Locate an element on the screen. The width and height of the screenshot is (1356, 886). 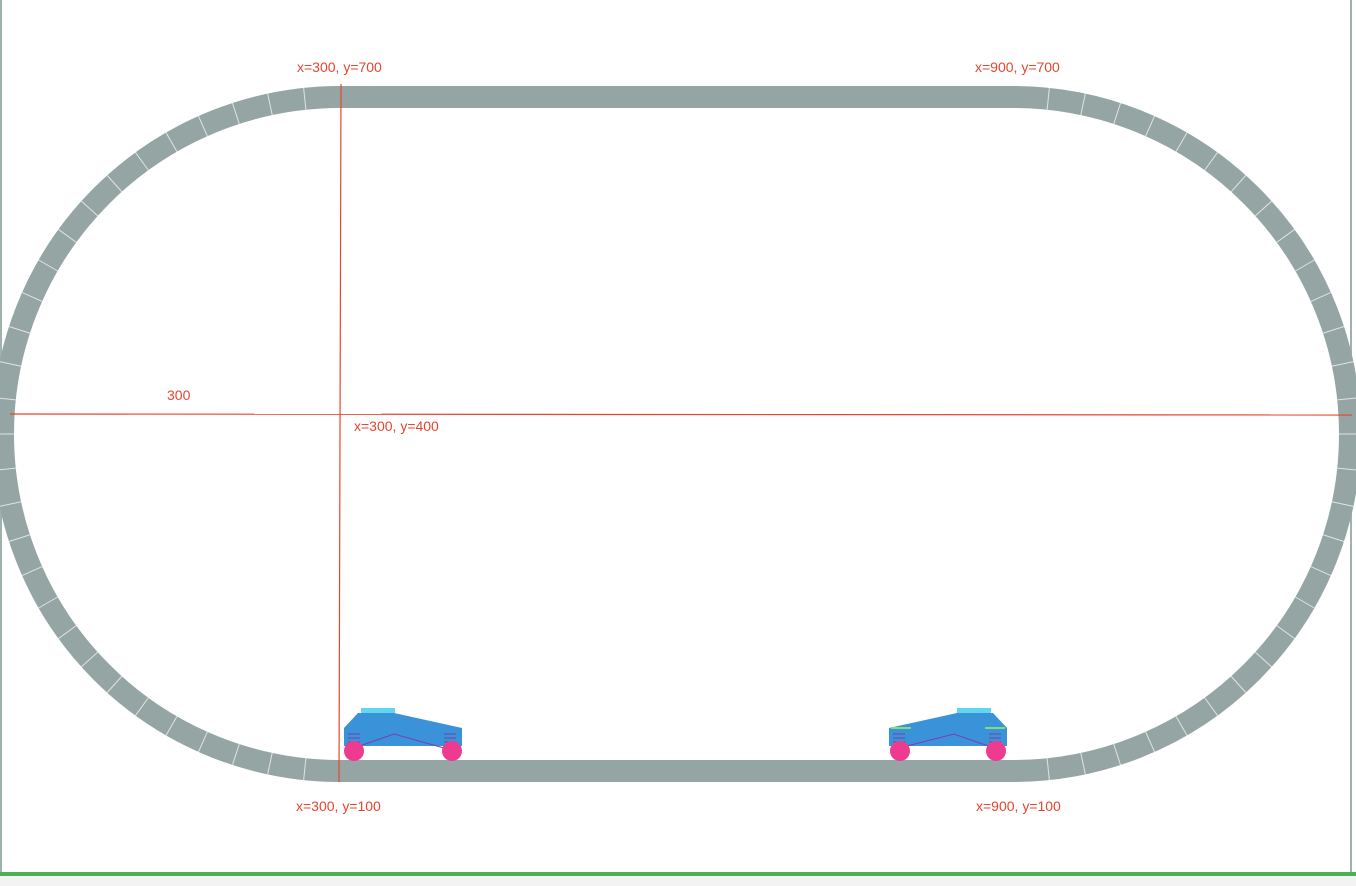
label-bottom-left: x=300, y=100 is located at coordinates (338, 806).